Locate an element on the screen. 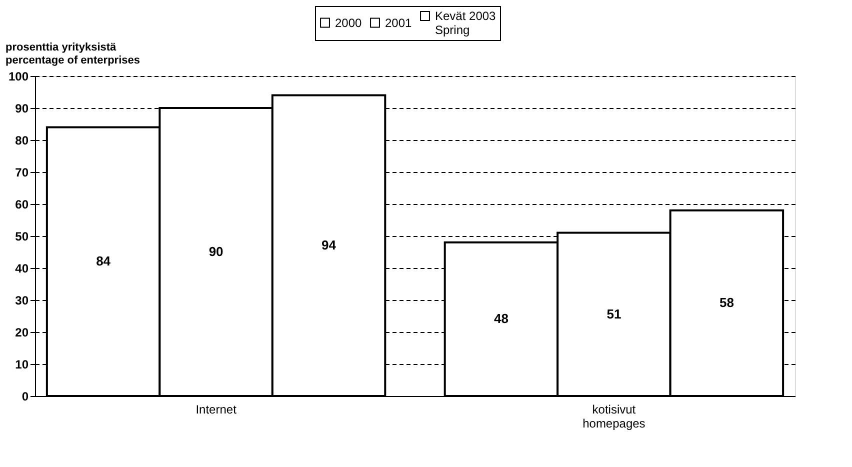  data-label: 48 is located at coordinates (501, 318).